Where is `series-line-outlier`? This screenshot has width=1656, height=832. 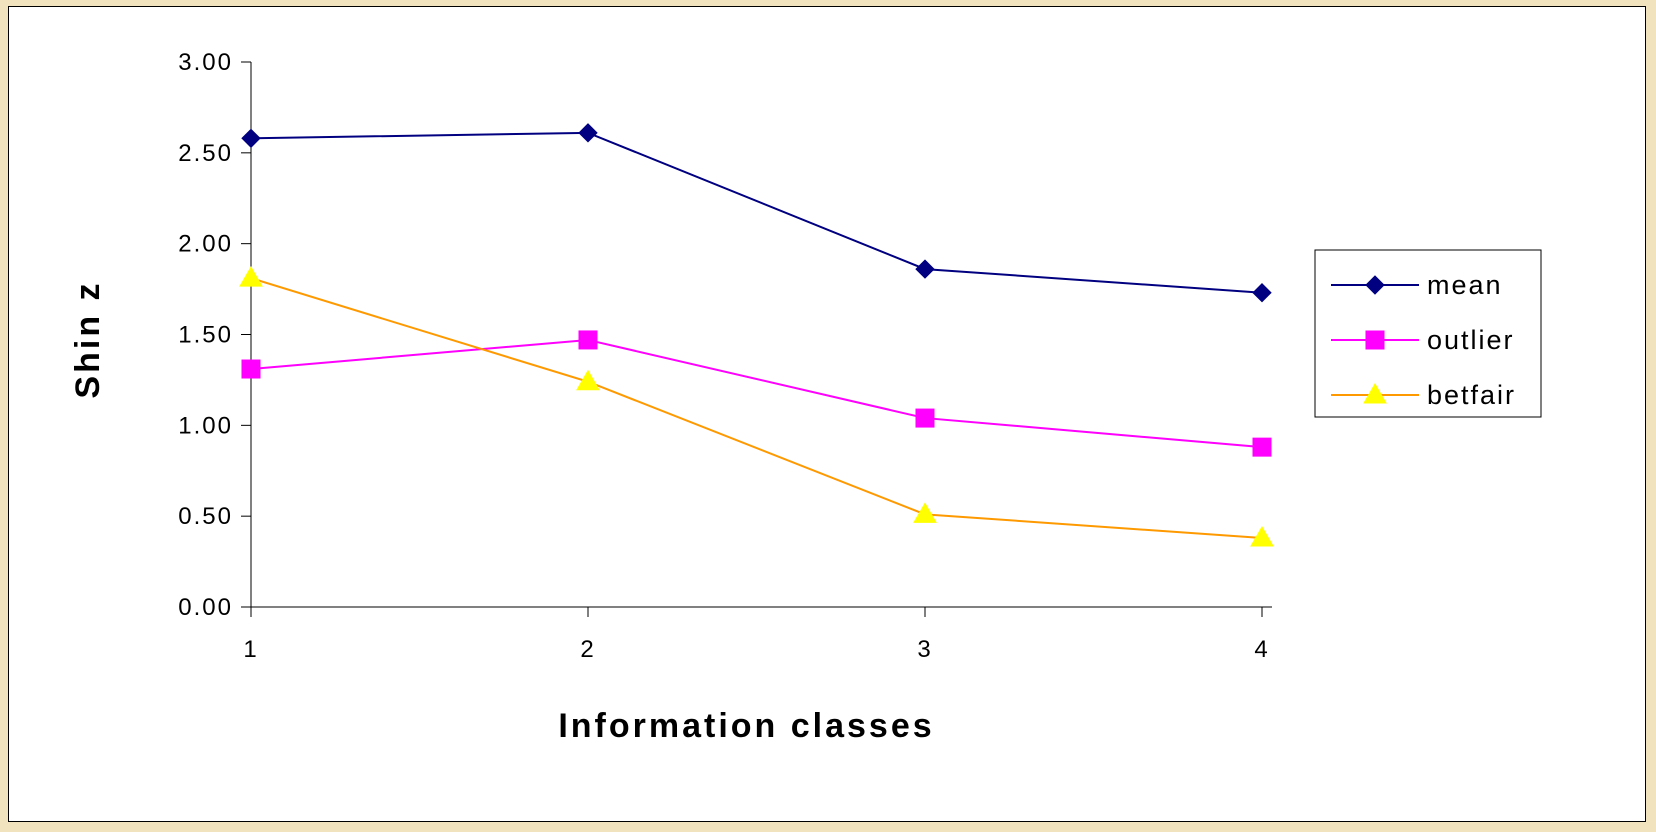 series-line-outlier is located at coordinates (756, 393).